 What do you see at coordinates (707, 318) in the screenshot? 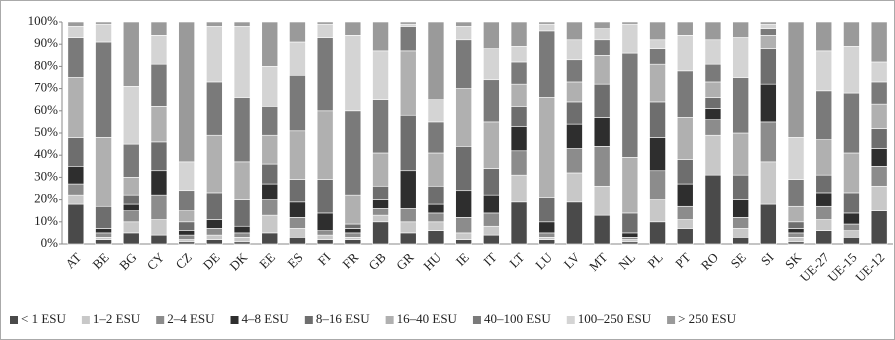
I see `legend-label: > 250 ESU` at bounding box center [707, 318].